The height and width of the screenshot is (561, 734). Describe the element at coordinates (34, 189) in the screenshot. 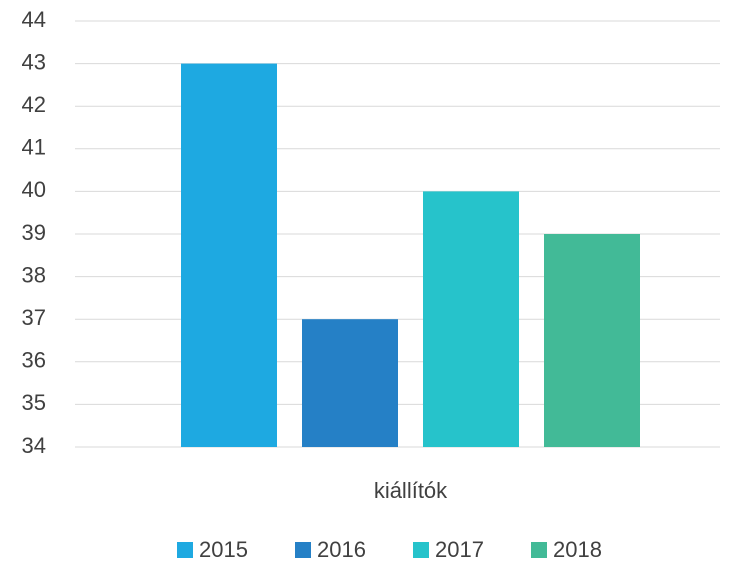

I see `y-tick-label: 40` at that location.